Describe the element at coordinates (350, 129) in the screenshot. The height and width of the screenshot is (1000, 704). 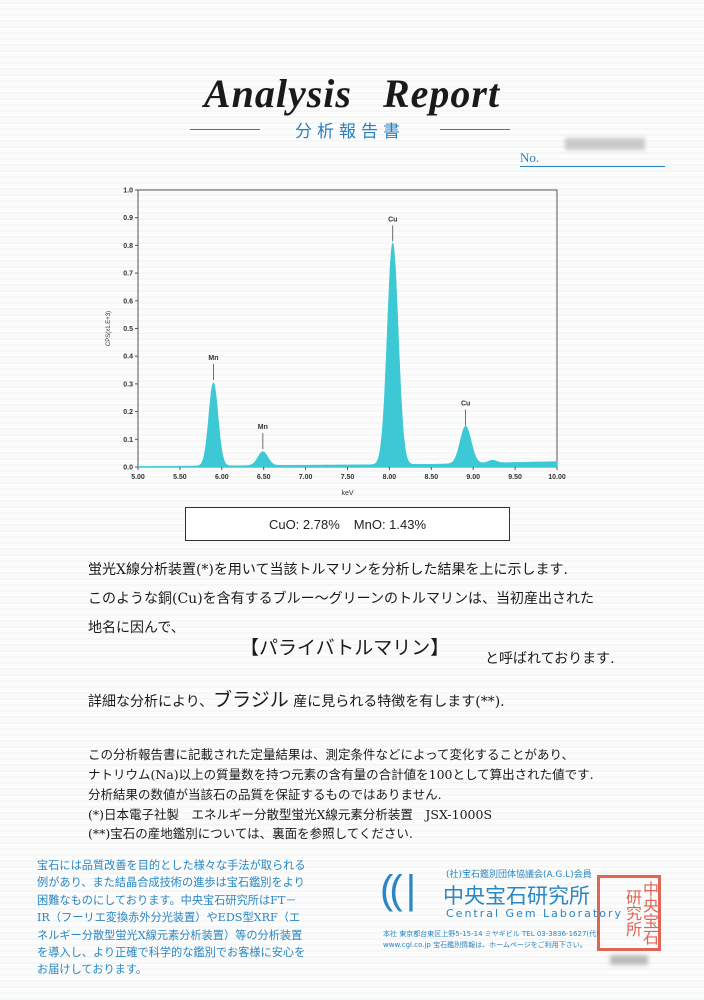
I see `report-subtitle: 分析報告書` at that location.